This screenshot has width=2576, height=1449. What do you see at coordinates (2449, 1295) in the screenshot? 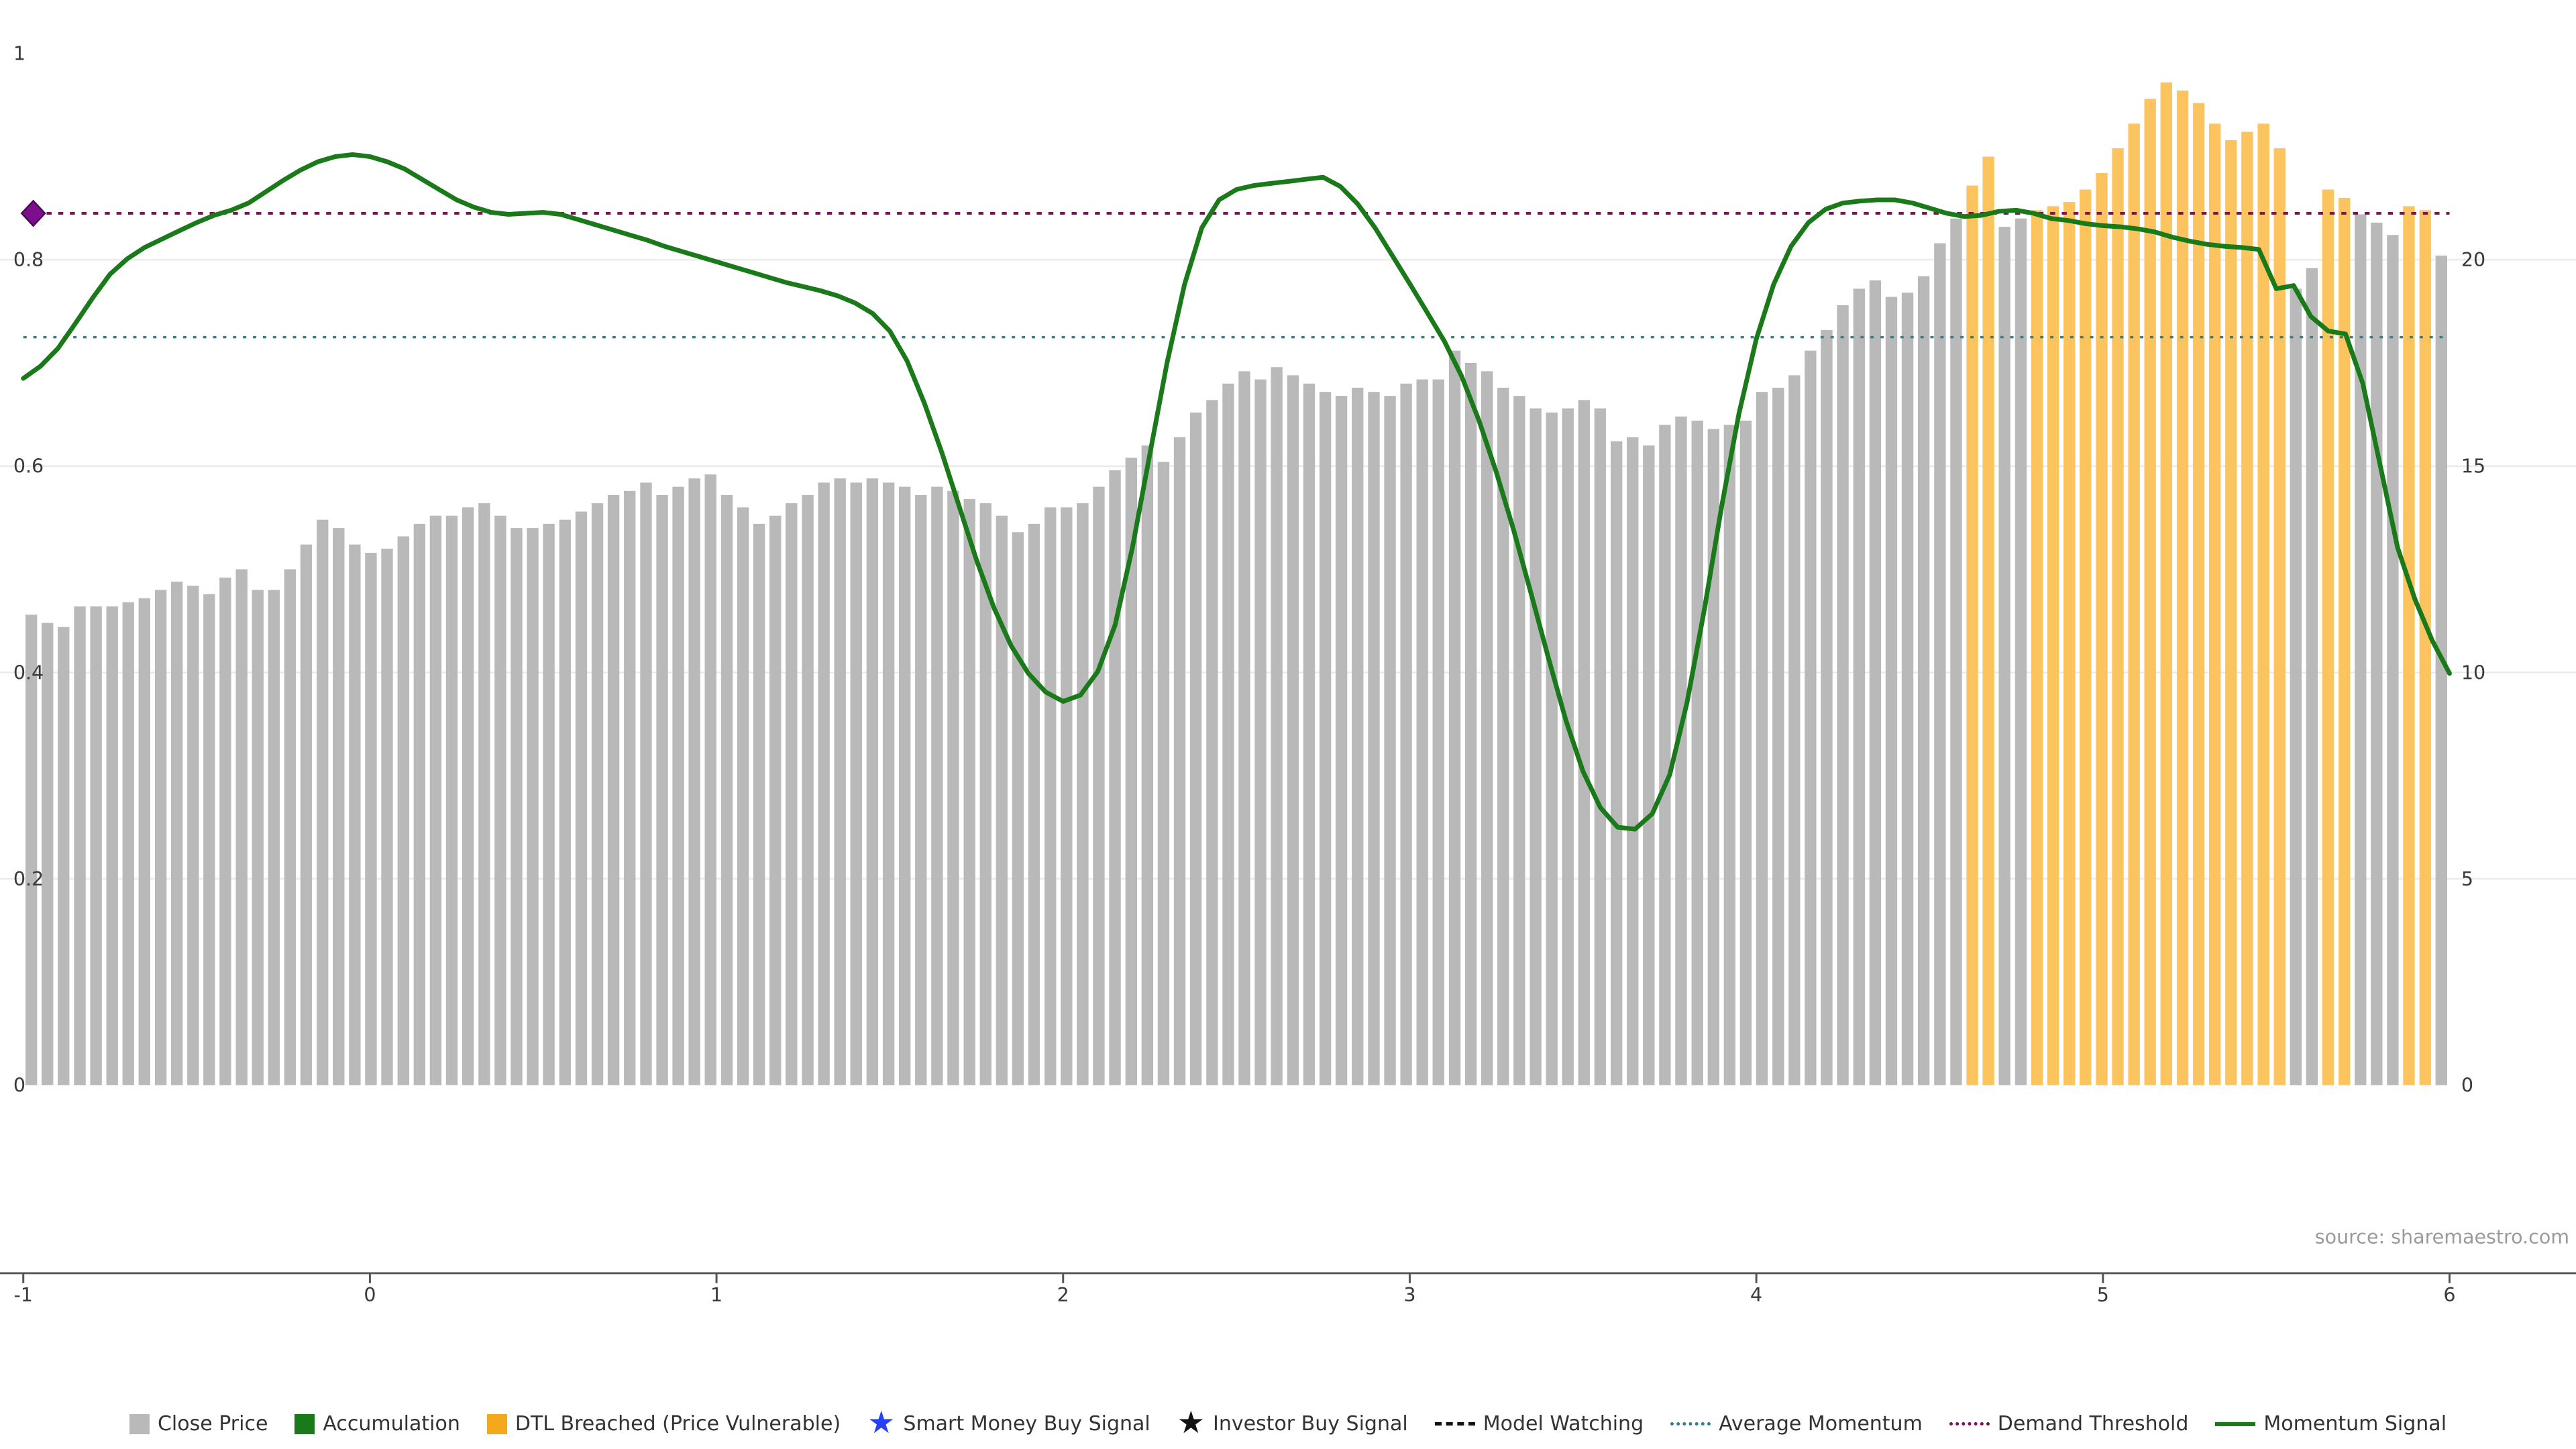
I see `x-axis-tick-label: 6` at bounding box center [2449, 1295].